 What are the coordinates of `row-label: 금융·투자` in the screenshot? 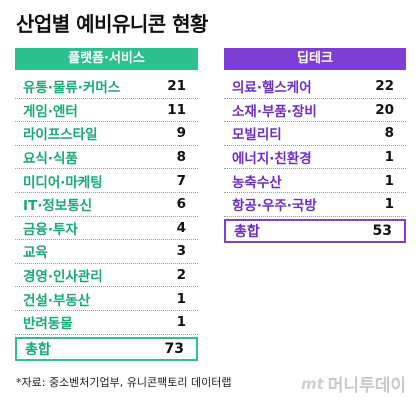 It's located at (50, 229).